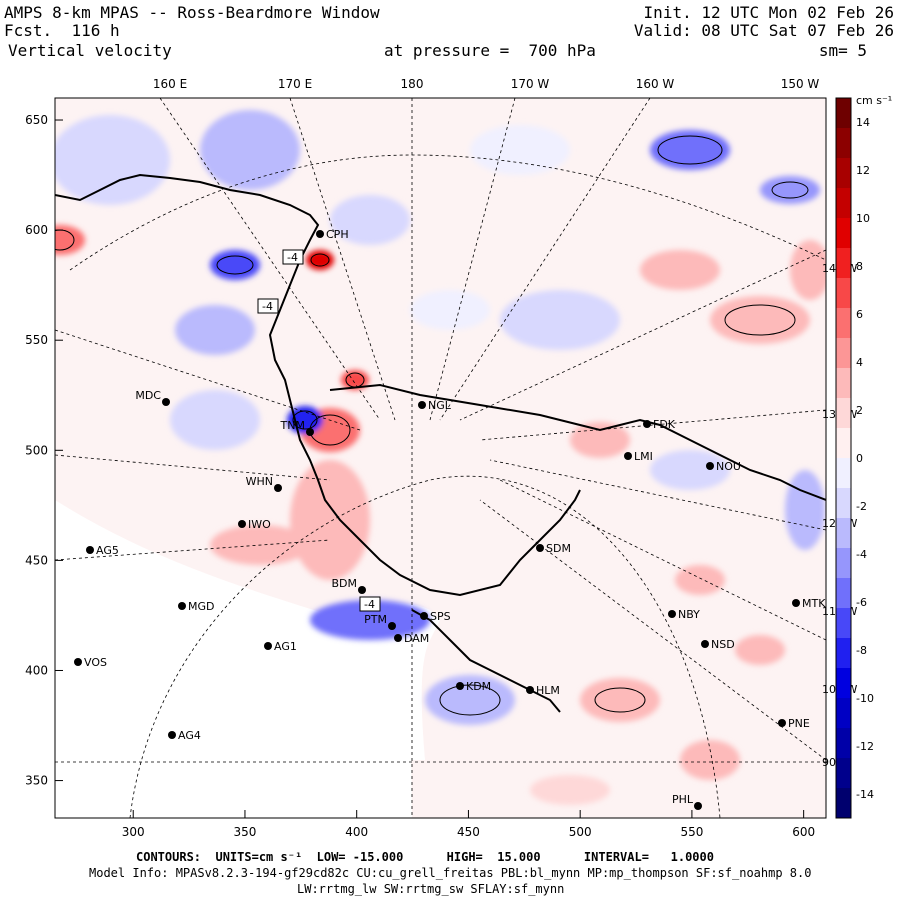  What do you see at coordinates (865, 698) in the screenshot?
I see `colorbar-label: -10` at bounding box center [865, 698].